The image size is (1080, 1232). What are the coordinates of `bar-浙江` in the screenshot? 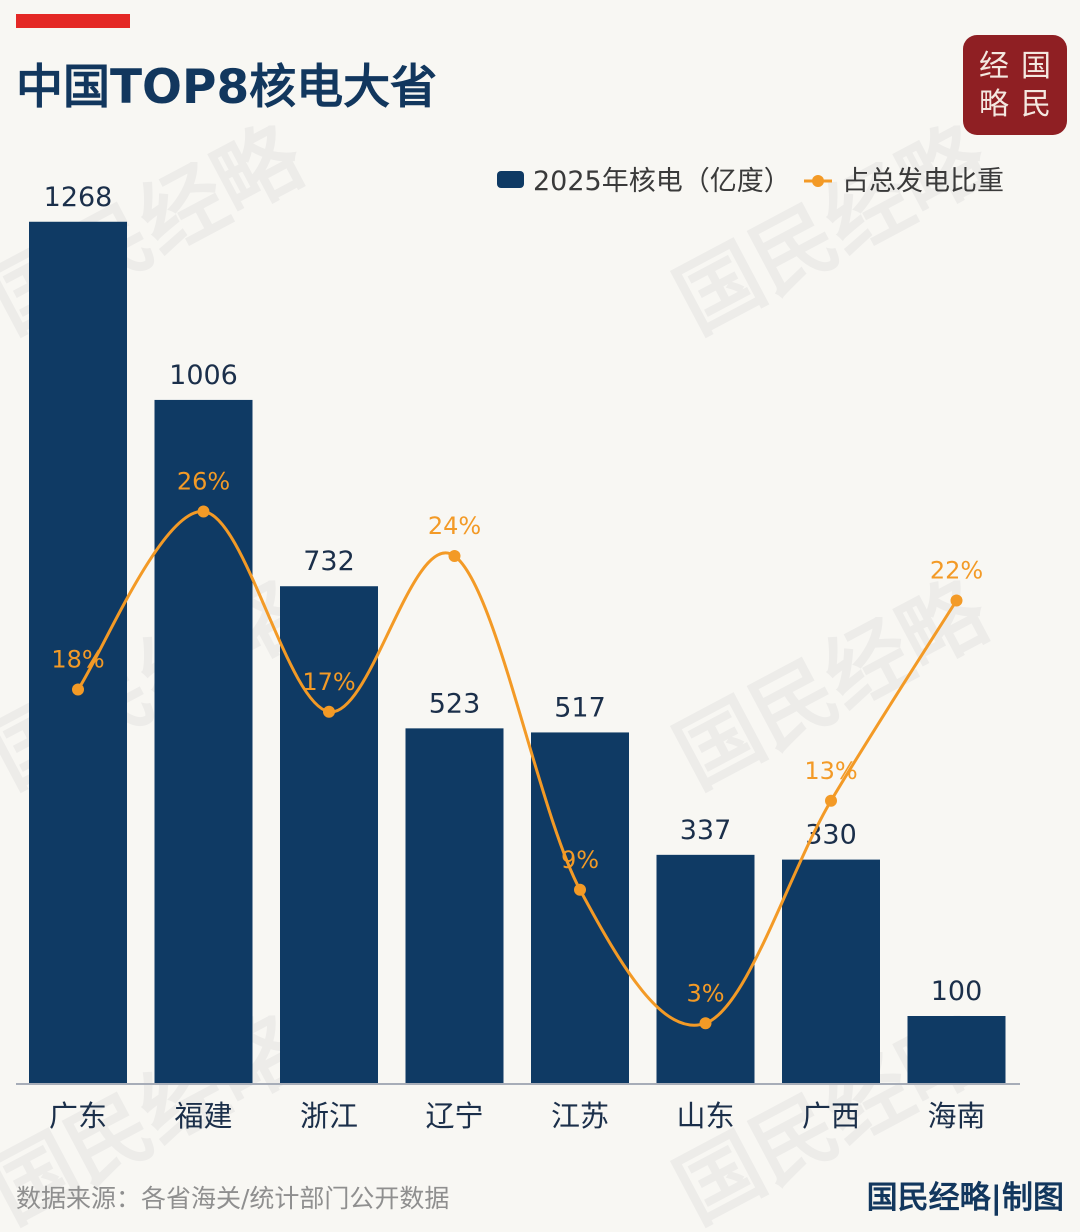 It's located at (329, 835).